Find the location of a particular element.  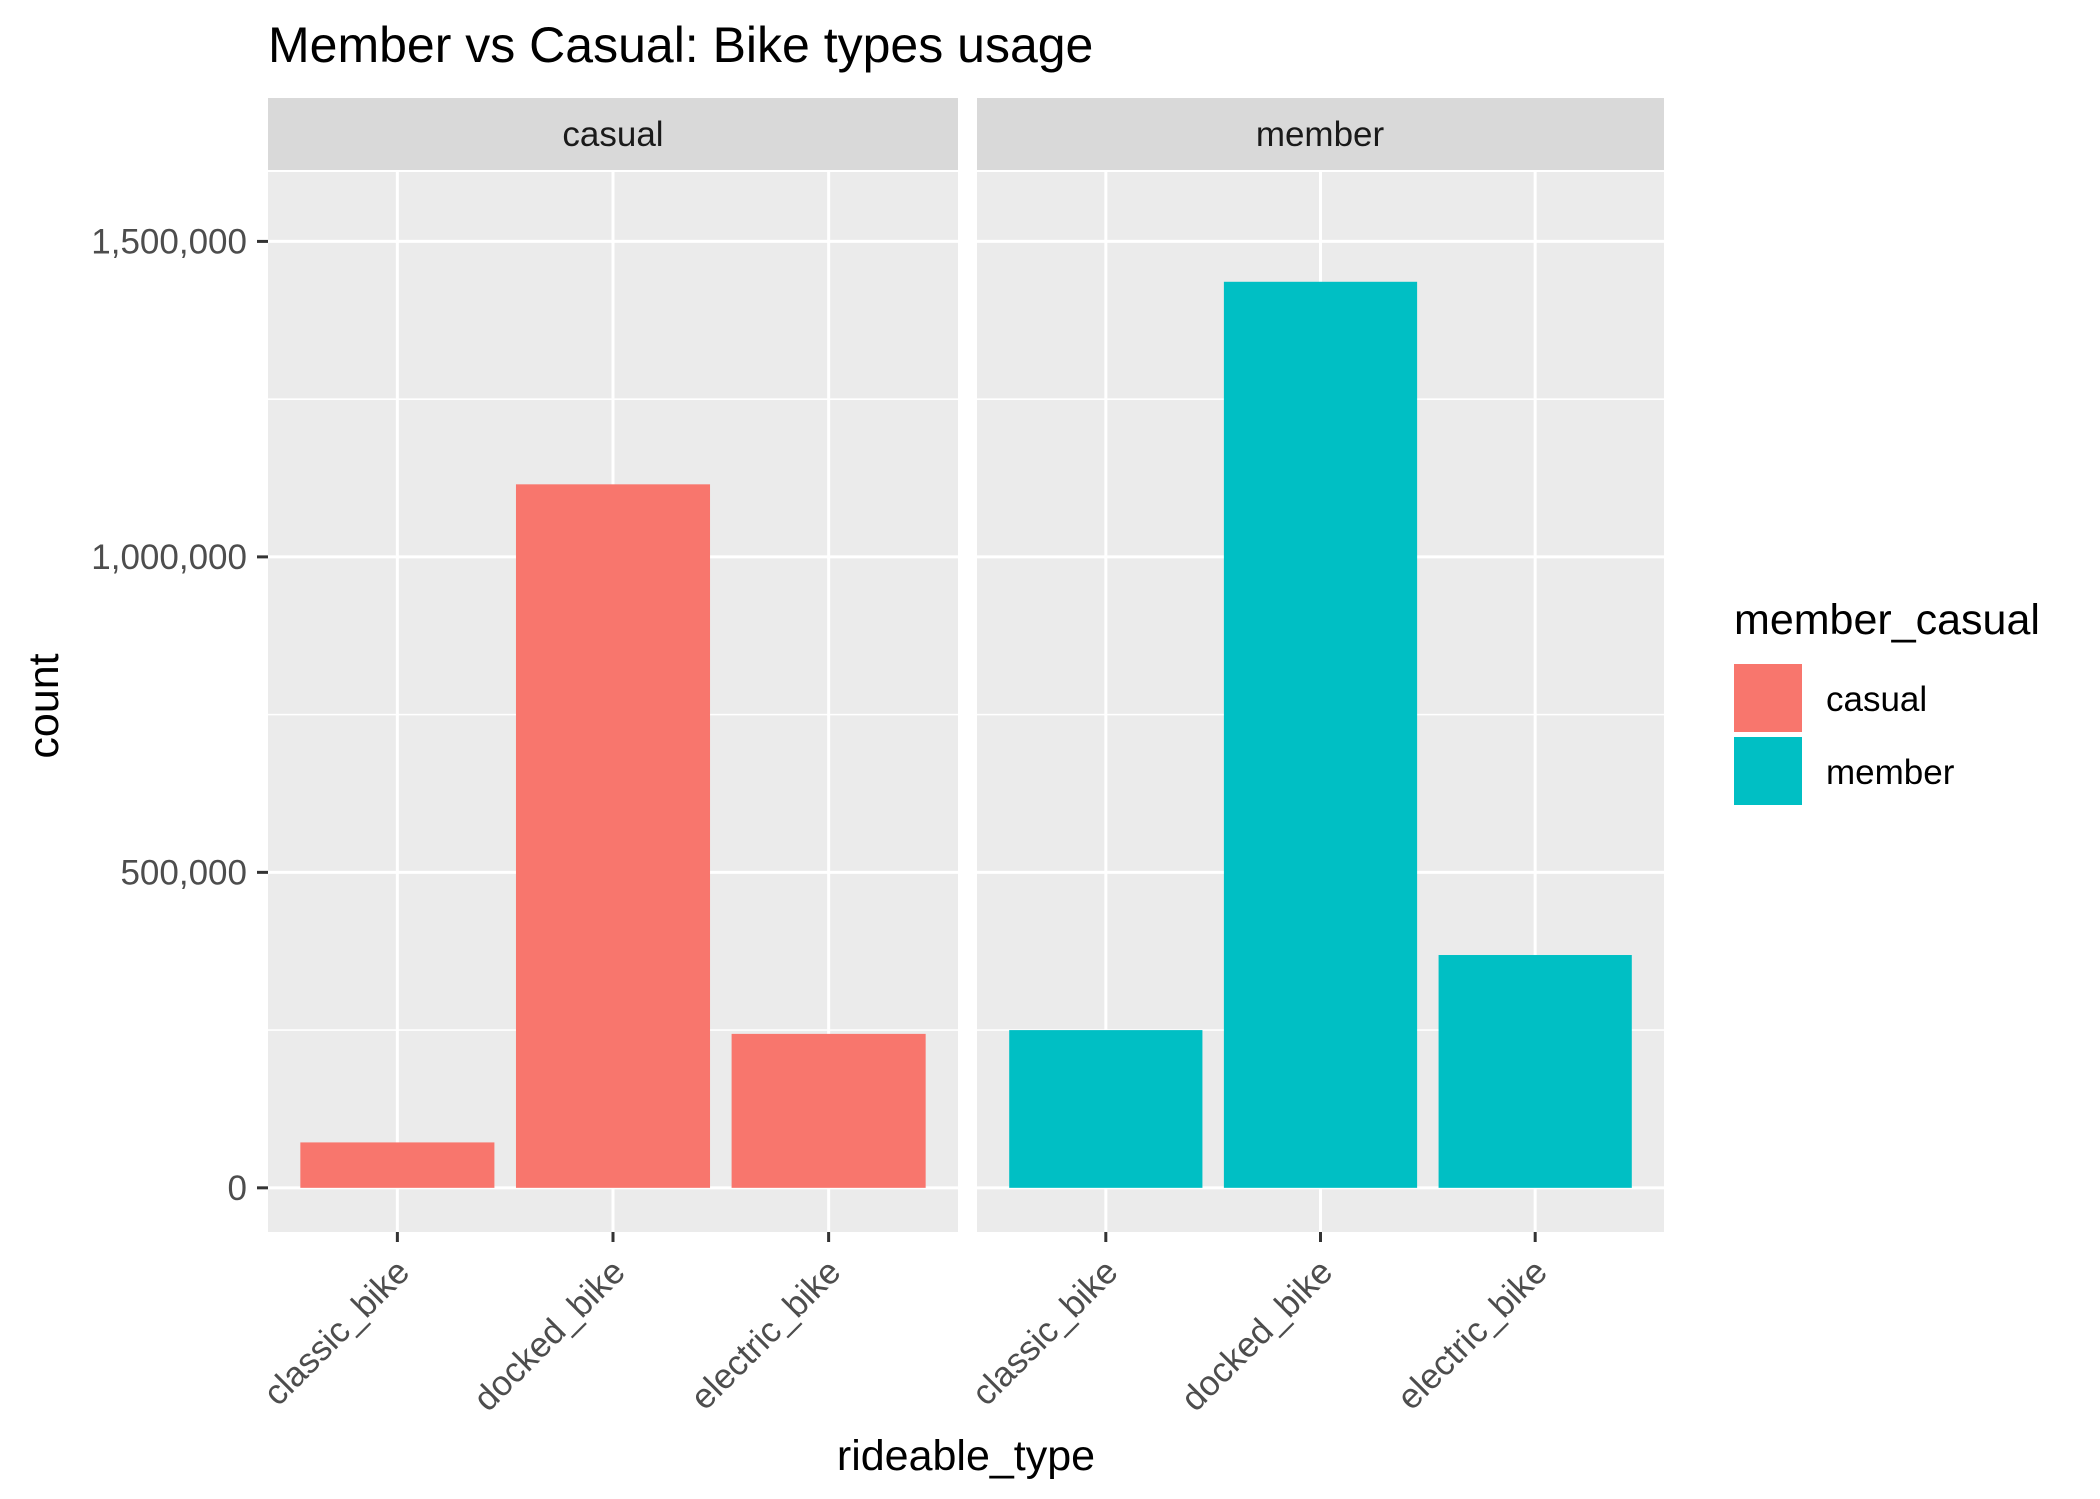

strip-label-casual: casual is located at coordinates (612, 134).